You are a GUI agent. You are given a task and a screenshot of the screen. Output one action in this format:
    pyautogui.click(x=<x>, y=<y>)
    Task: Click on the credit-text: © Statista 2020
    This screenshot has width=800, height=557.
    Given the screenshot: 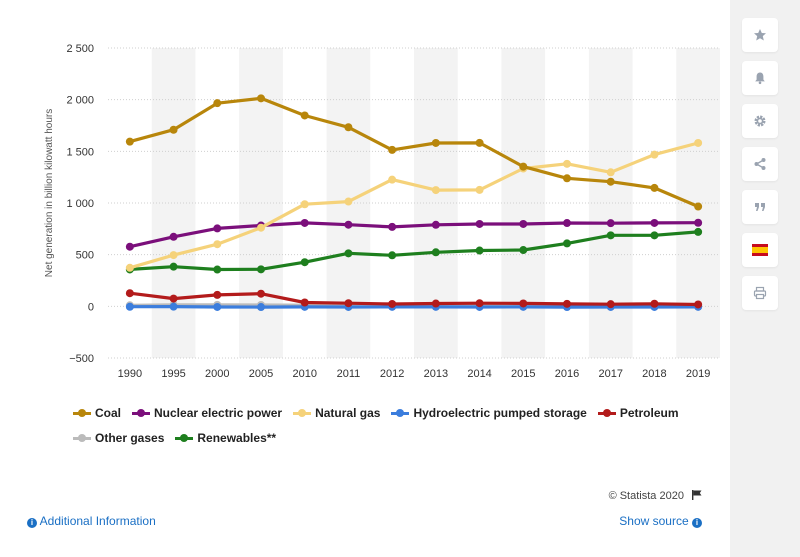 What is the action you would take?
    pyautogui.click(x=646, y=496)
    